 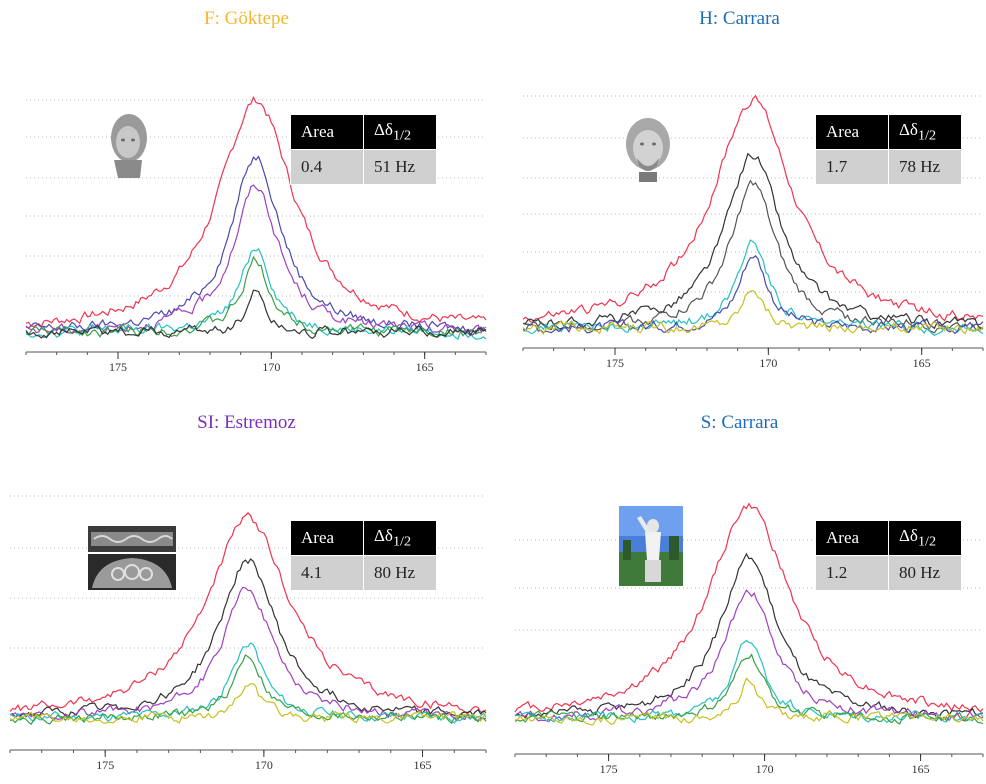 What do you see at coordinates (129, 144) in the screenshot?
I see `marble-head-icon` at bounding box center [129, 144].